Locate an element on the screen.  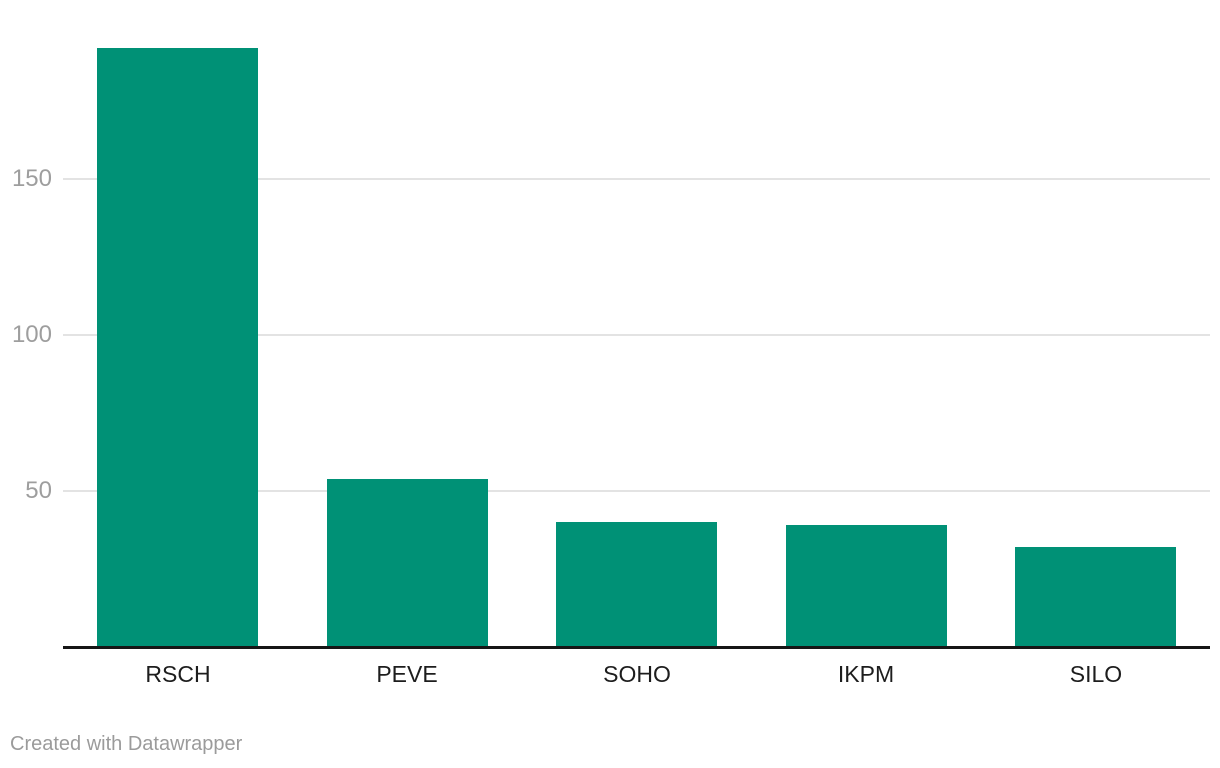
bar-ikpm is located at coordinates (866, 586).